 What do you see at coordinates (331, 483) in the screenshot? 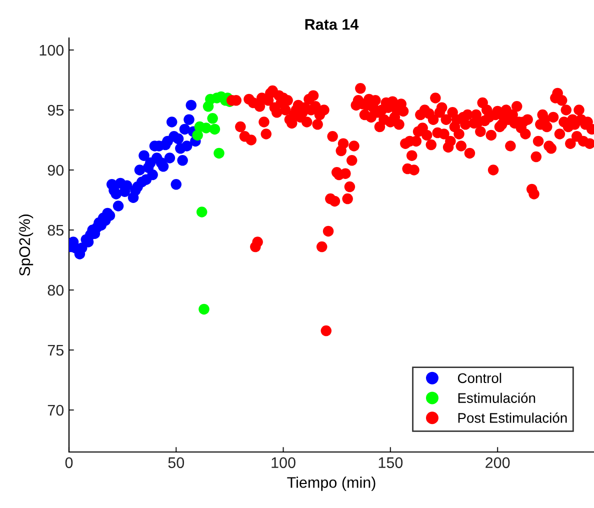
I see `x-axis-title: Tiempo (min)` at bounding box center [331, 483].